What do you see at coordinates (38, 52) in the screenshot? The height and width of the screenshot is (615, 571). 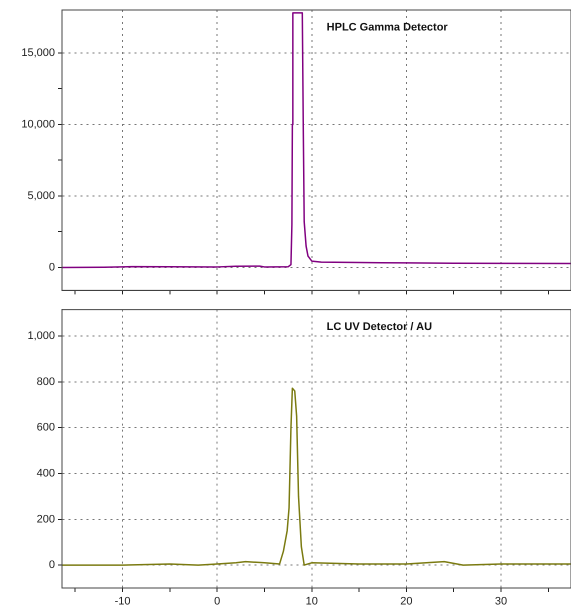 I see `y-tick-label: 15,000` at bounding box center [38, 52].